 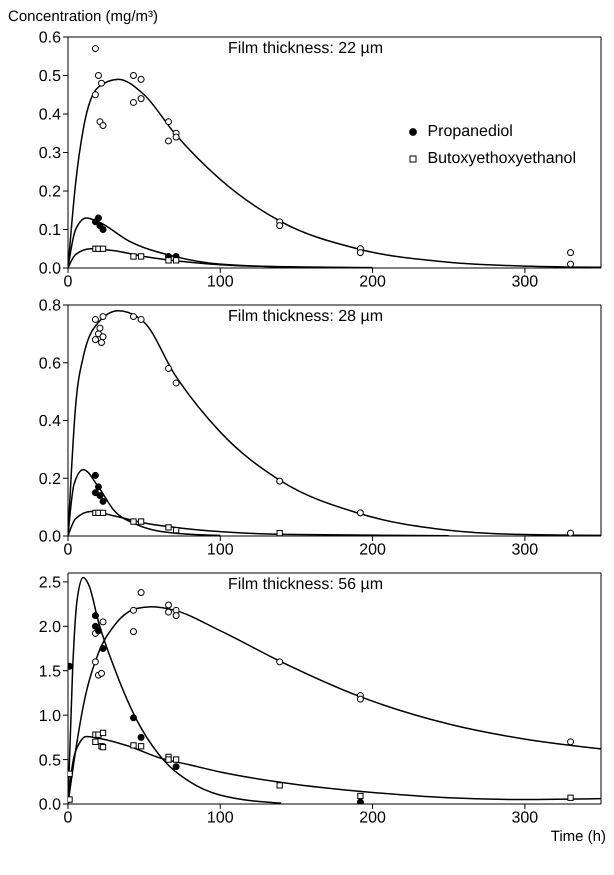 What do you see at coordinates (578, 836) in the screenshot?
I see `x-axis-title: Time (h)` at bounding box center [578, 836].